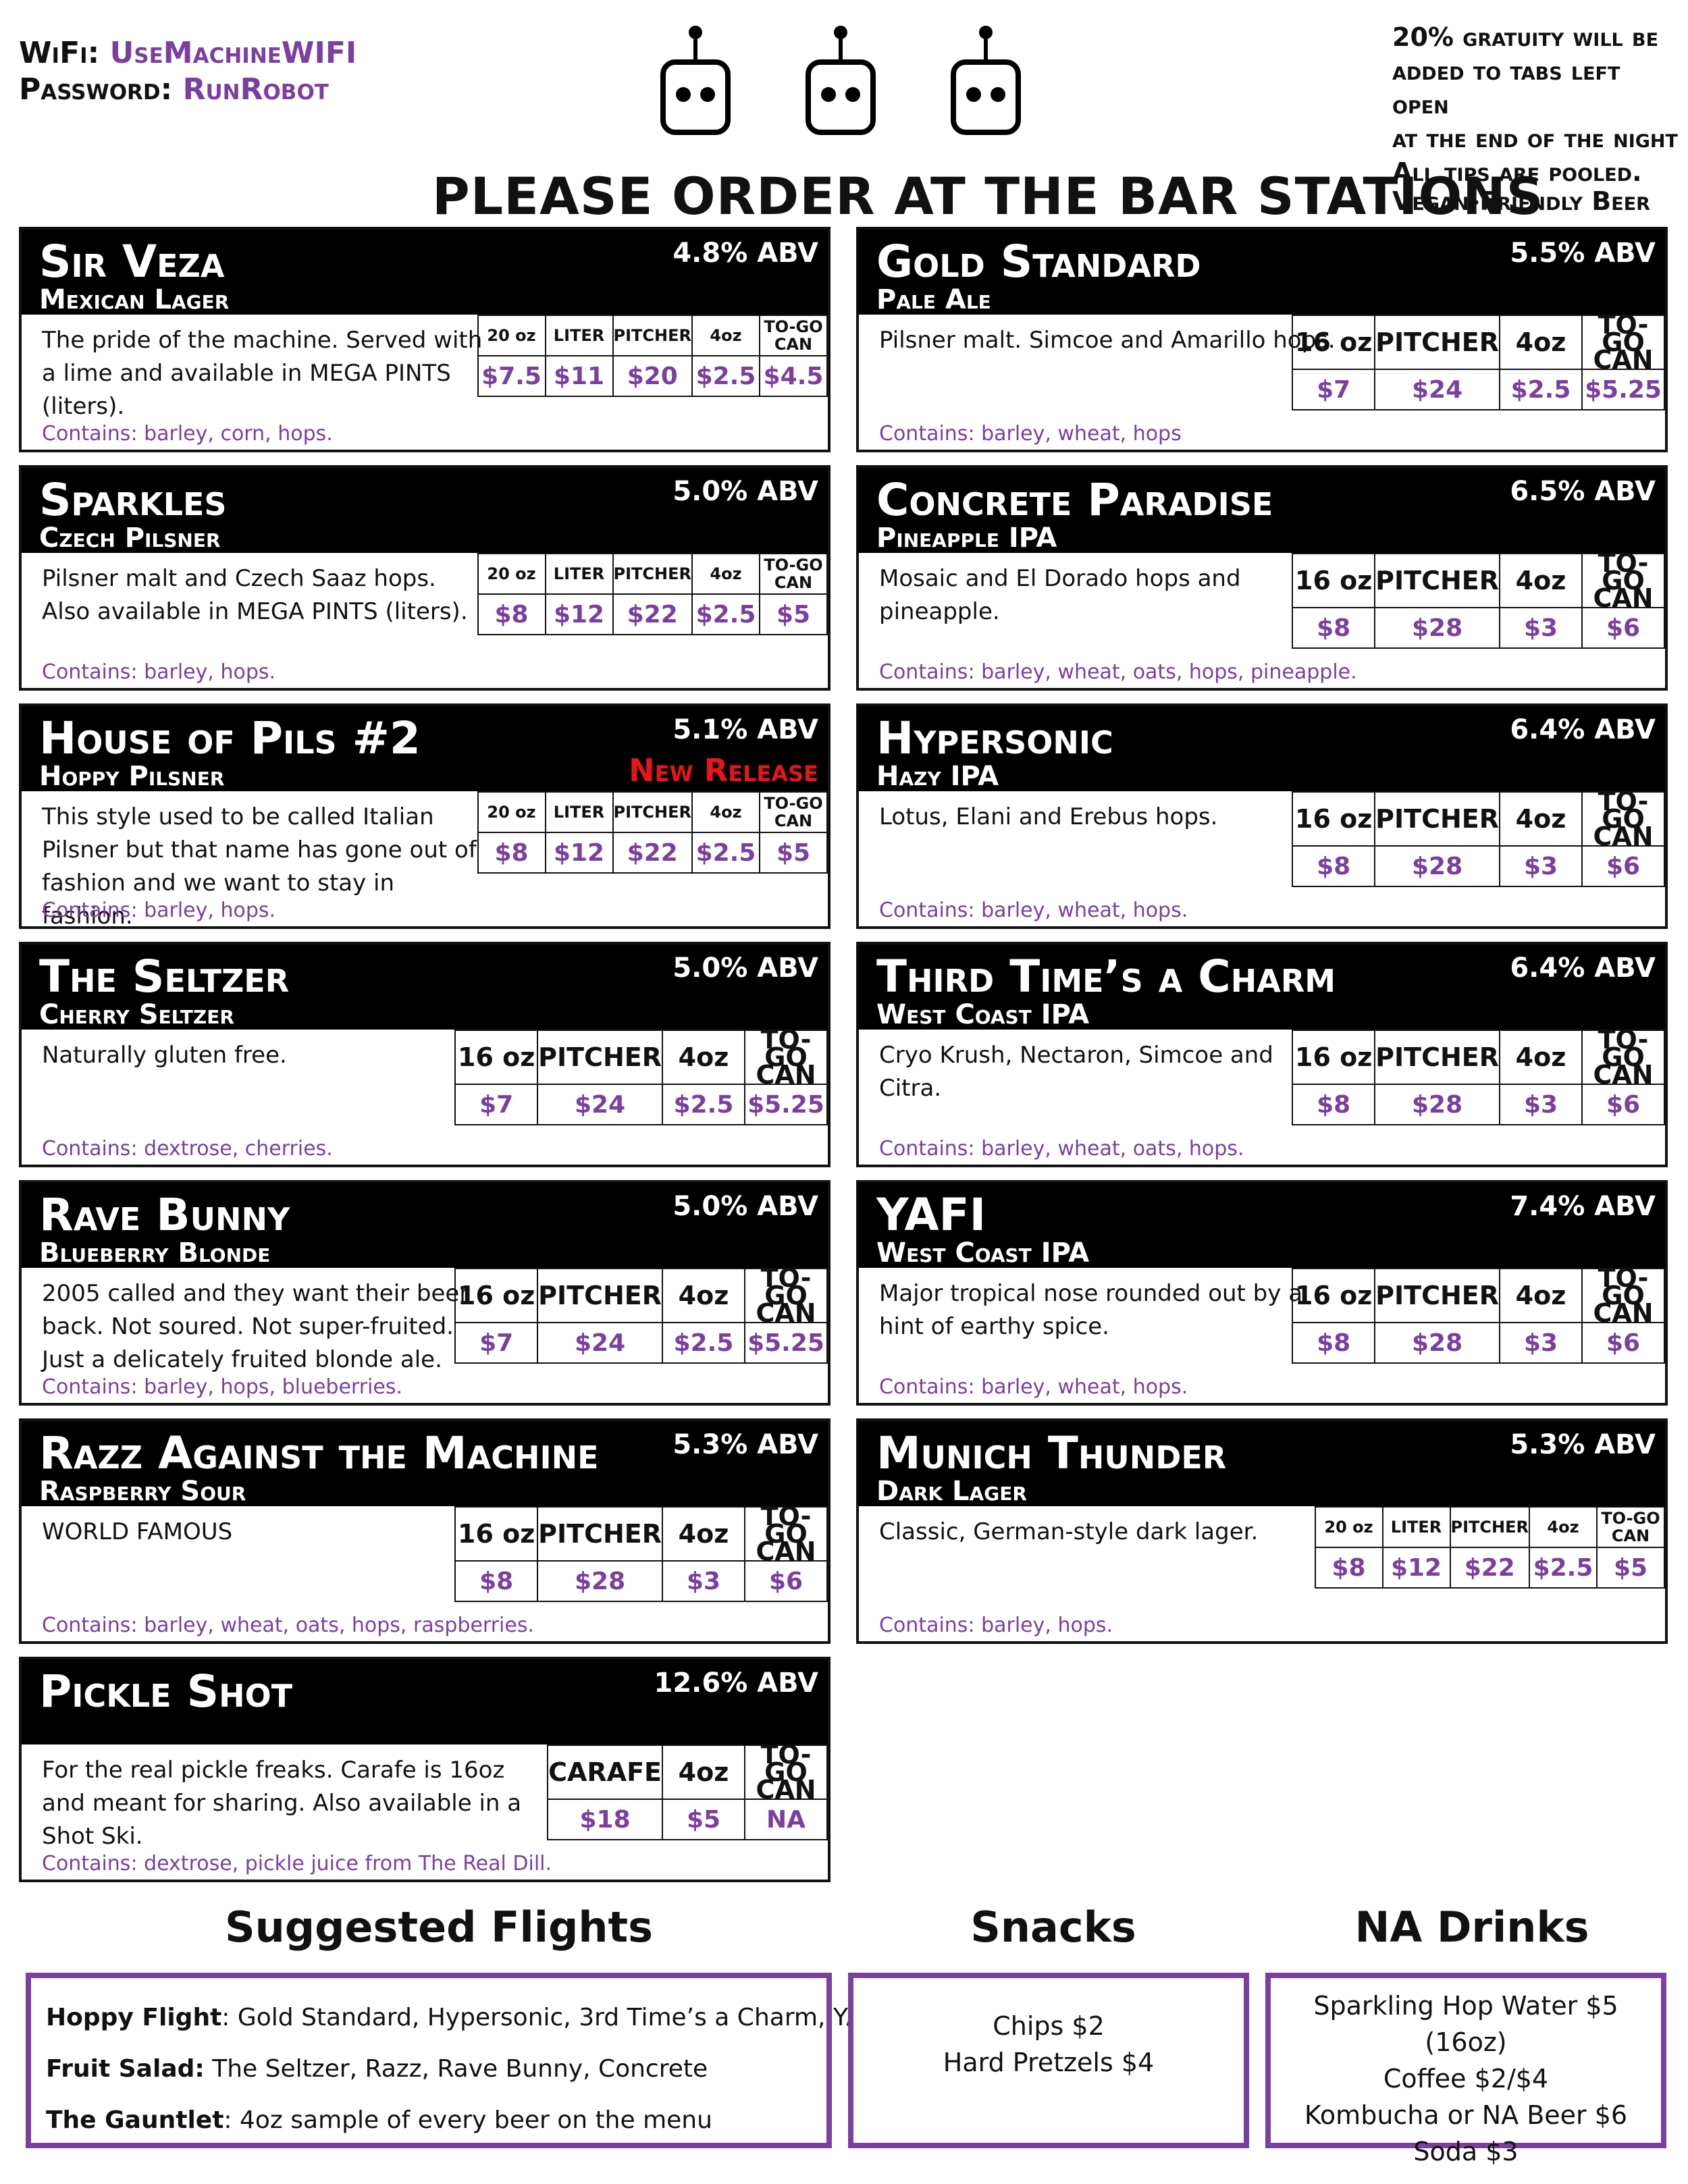 The width and height of the screenshot is (1688, 2184). Describe the element at coordinates (695, 80) in the screenshot. I see `robot-head-icon` at that location.